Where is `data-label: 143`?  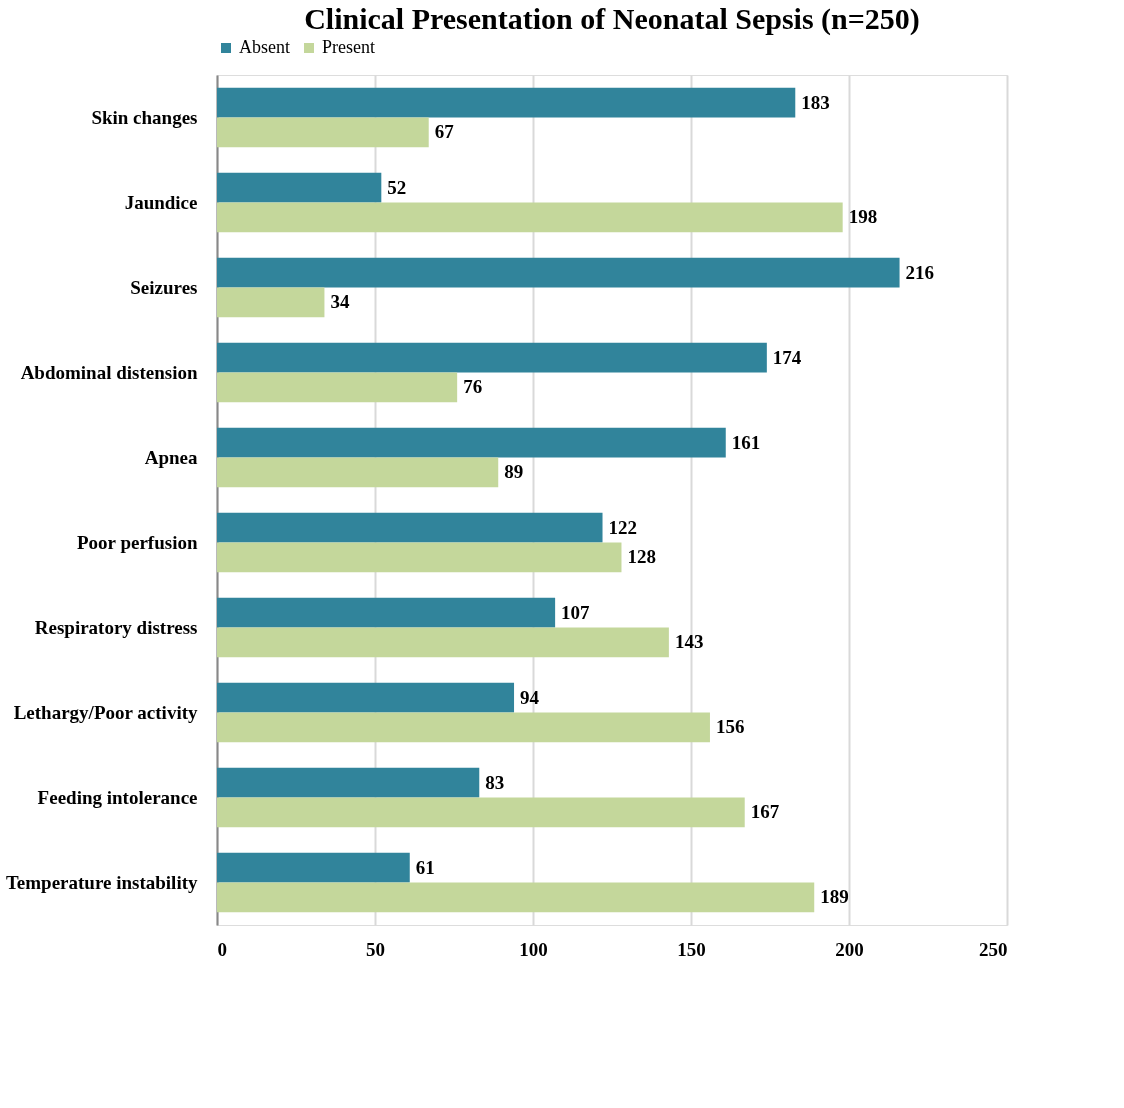
data-label: 143 is located at coordinates (689, 642).